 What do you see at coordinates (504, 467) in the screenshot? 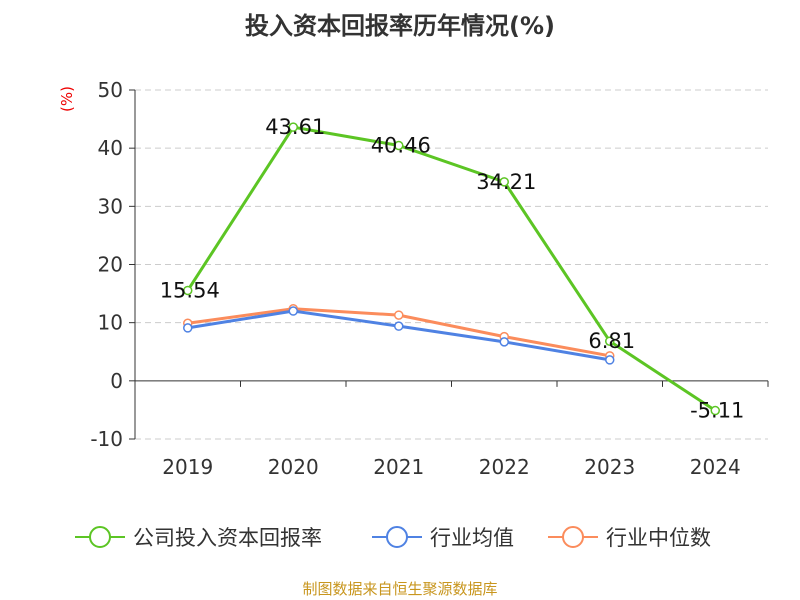
I see `x-tick-label: 2022` at bounding box center [504, 467].